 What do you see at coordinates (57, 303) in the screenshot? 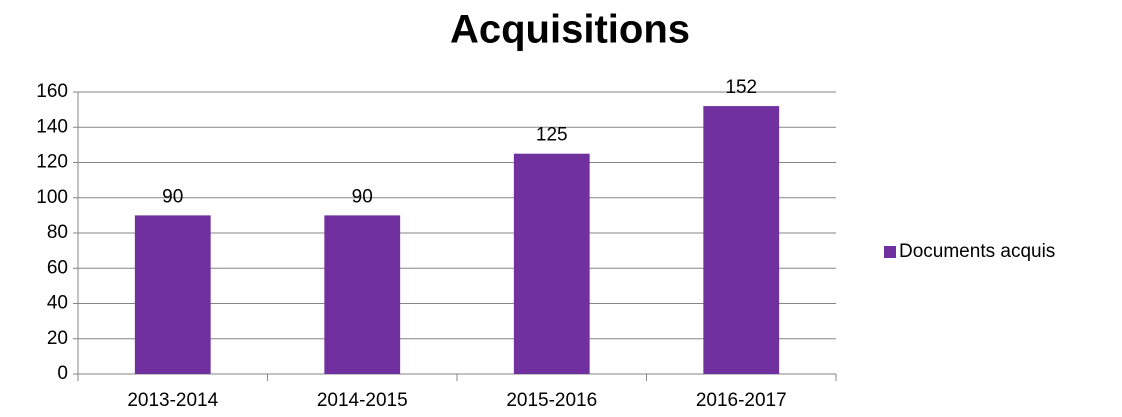
I see `y-tick-label: 40` at bounding box center [57, 303].